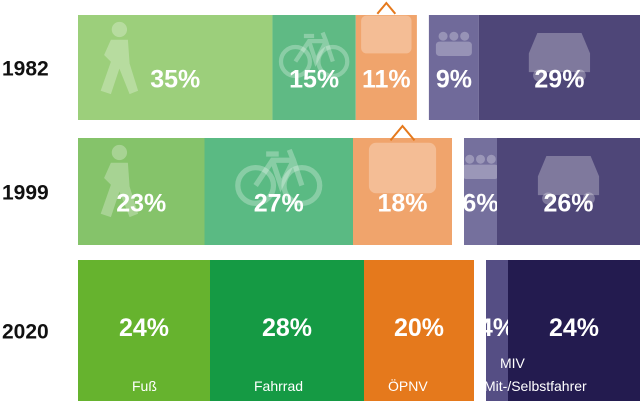 This screenshot has width=640, height=401. I want to click on segment-selbstfahrer: 26%, so click(568, 191).